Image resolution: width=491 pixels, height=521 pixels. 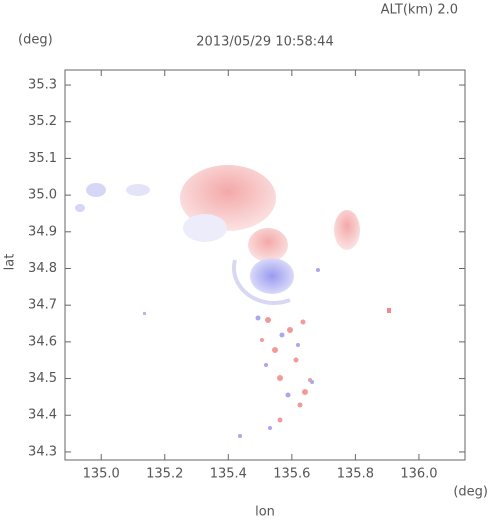 I want to click on x-tick-label: 135.4, so click(x=228, y=474).